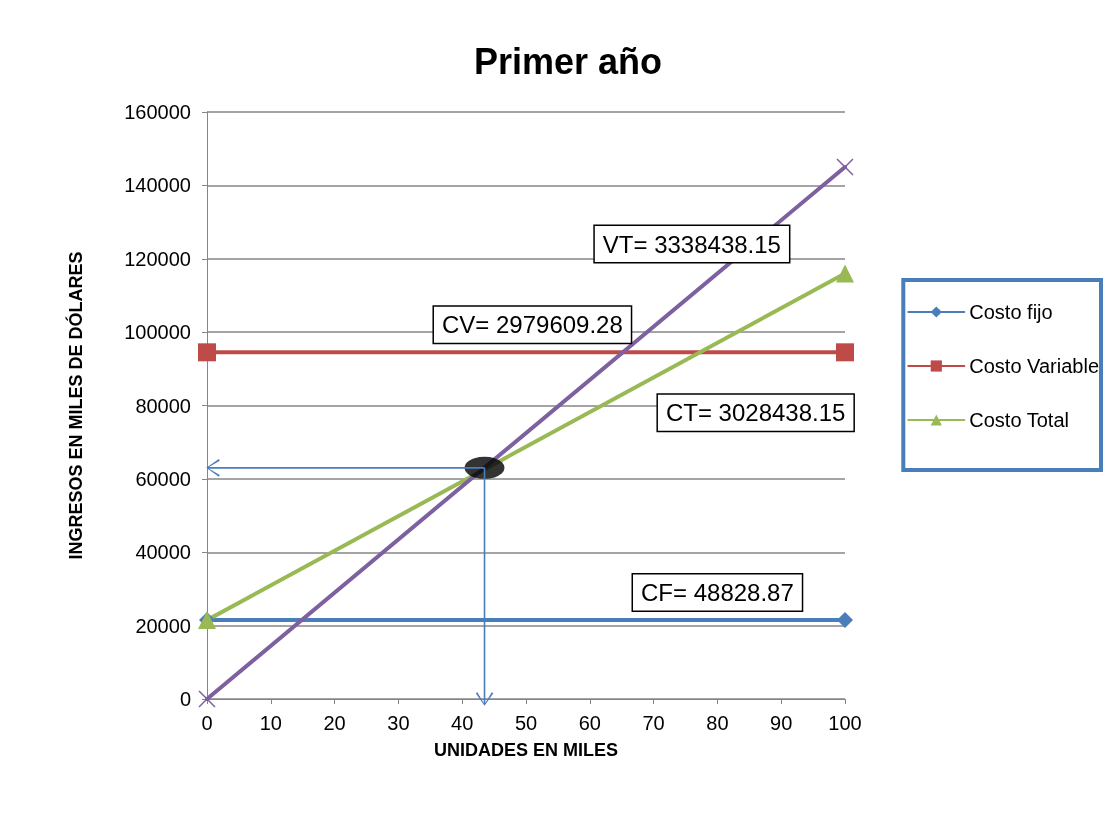 The image size is (1117, 828). I want to click on x-tick-label: 30, so click(398, 723).